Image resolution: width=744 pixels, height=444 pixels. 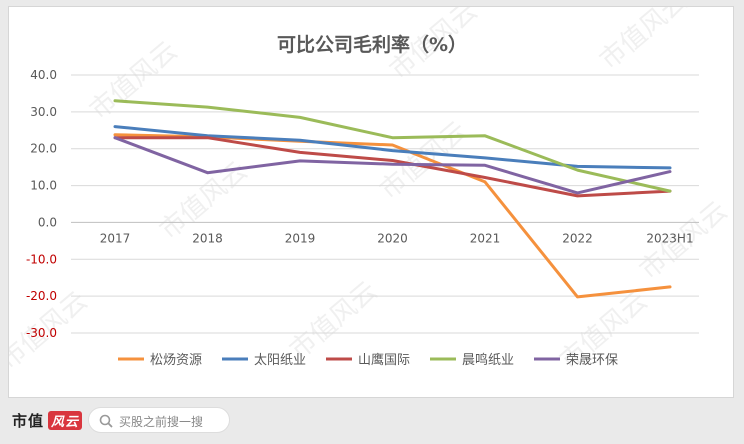 I want to click on legend-label: 山鹰国际, so click(x=384, y=360).